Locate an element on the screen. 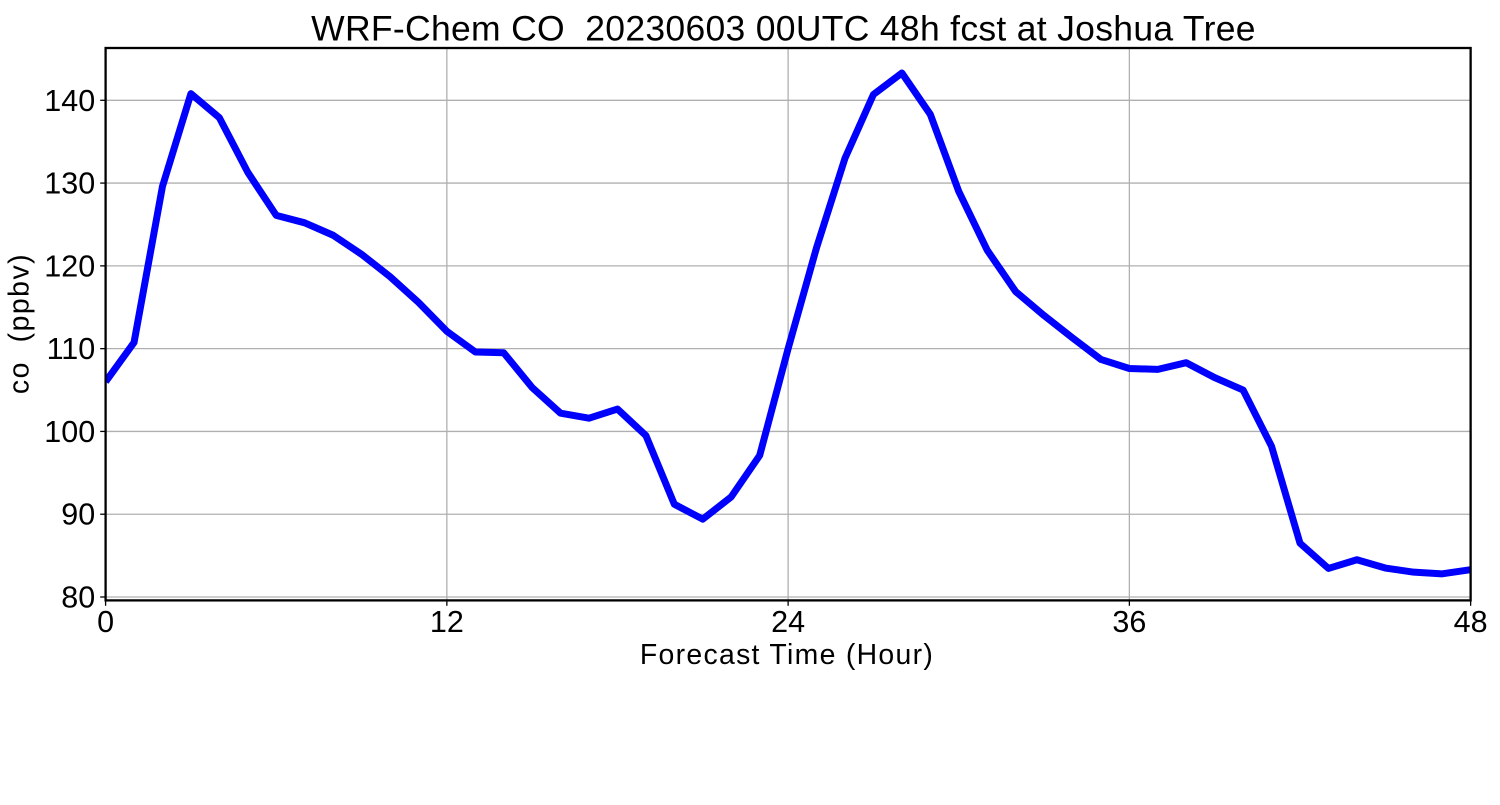  svg-text: co (ppbv) is located at coordinates (20, 323).